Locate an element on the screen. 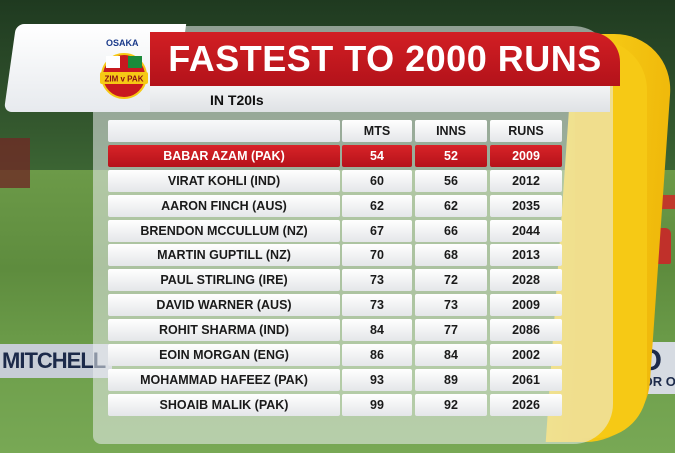 Image resolution: width=675 pixels, height=453 pixels. matches-value: 70 is located at coordinates (377, 255).